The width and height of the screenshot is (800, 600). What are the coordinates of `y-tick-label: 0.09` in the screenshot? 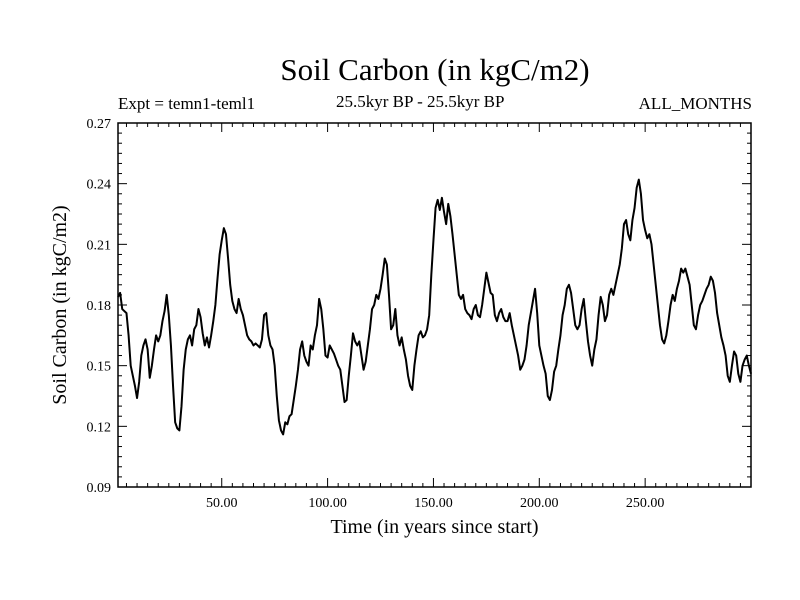 It's located at (99, 488).